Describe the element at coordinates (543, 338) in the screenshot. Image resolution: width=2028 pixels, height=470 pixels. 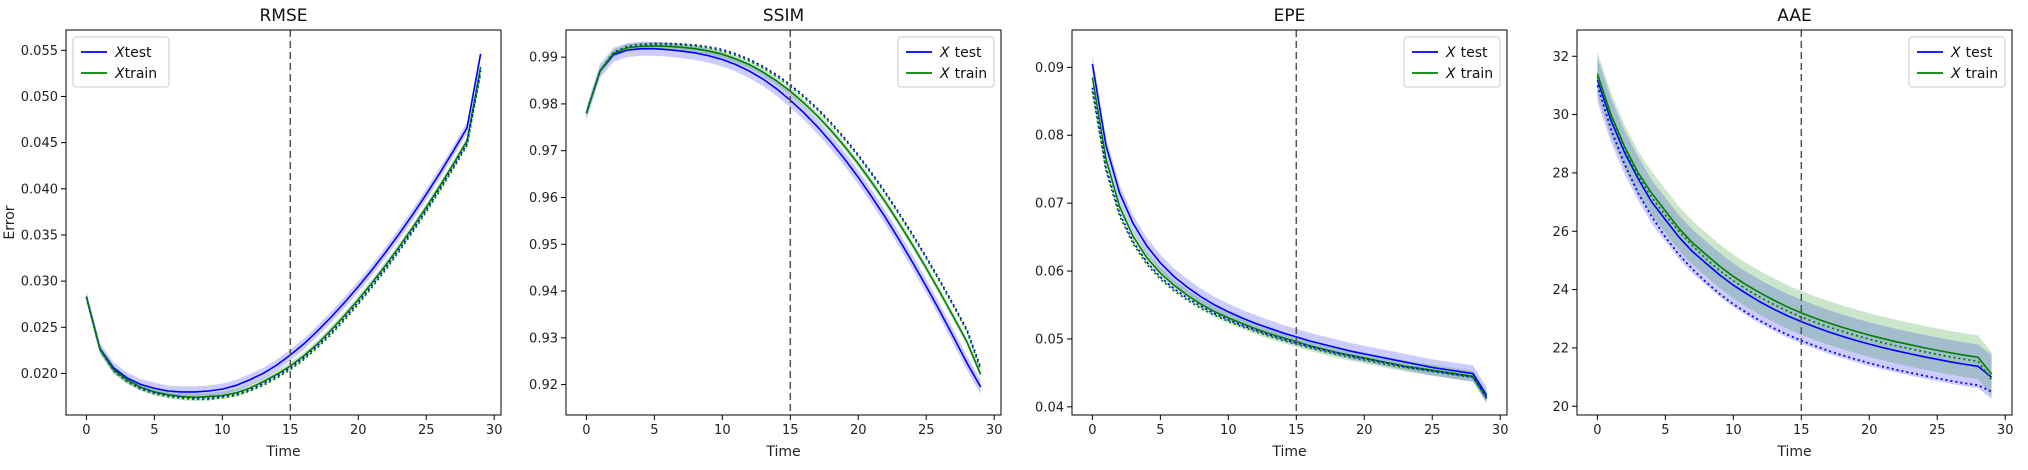
I see `y-tick-label: 0.93` at that location.